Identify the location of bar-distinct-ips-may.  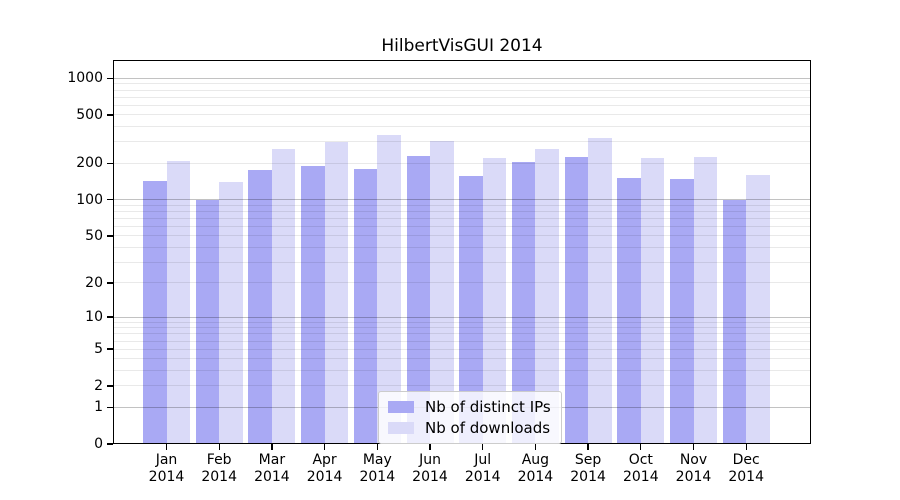
(365, 306).